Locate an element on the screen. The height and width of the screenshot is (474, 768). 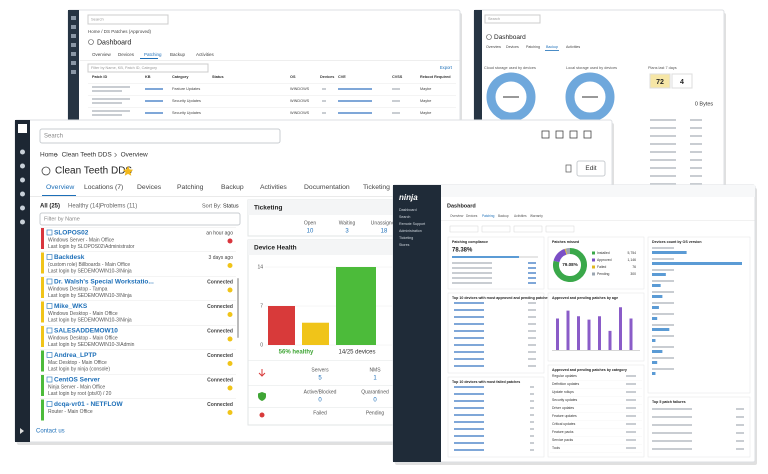
device-name: dcqa-vr01 - NETFLOW is located at coordinates (88, 404).